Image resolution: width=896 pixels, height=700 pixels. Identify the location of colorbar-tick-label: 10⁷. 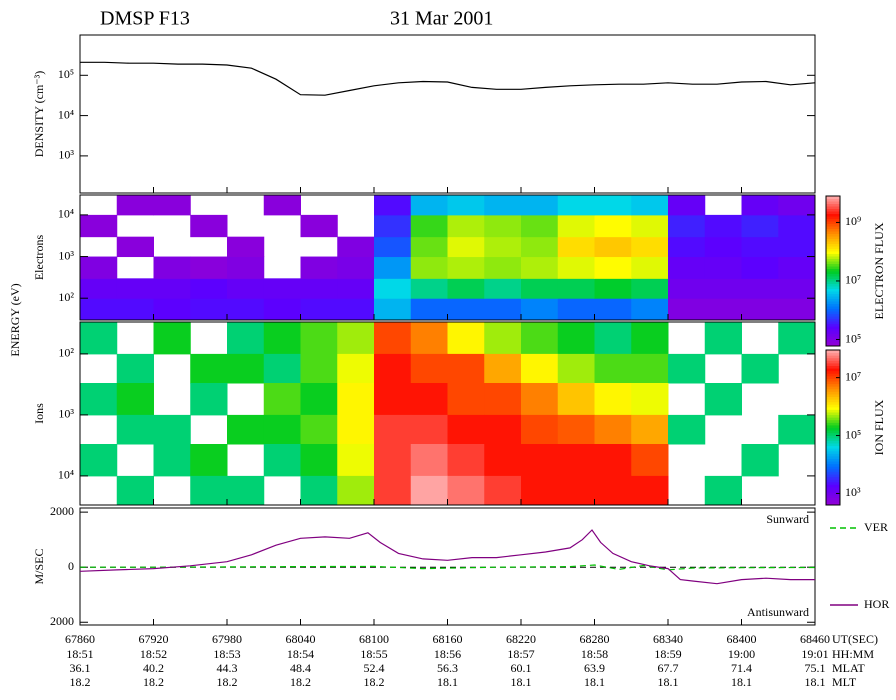
(853, 280).